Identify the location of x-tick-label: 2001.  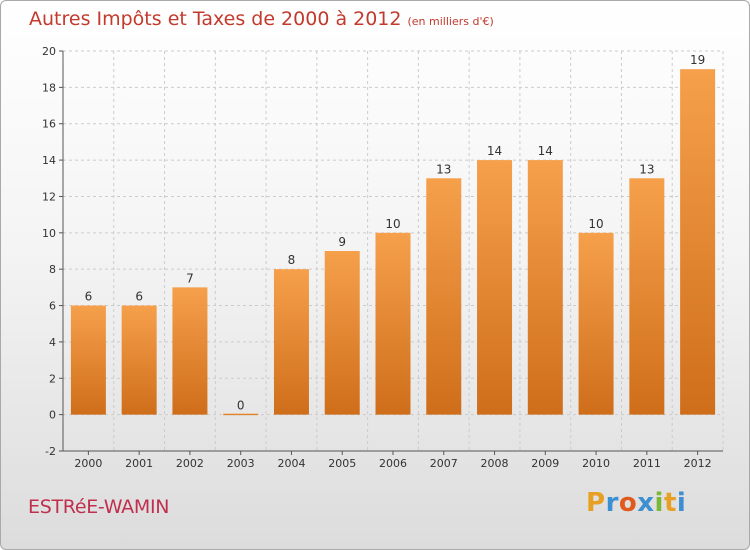
(139, 463).